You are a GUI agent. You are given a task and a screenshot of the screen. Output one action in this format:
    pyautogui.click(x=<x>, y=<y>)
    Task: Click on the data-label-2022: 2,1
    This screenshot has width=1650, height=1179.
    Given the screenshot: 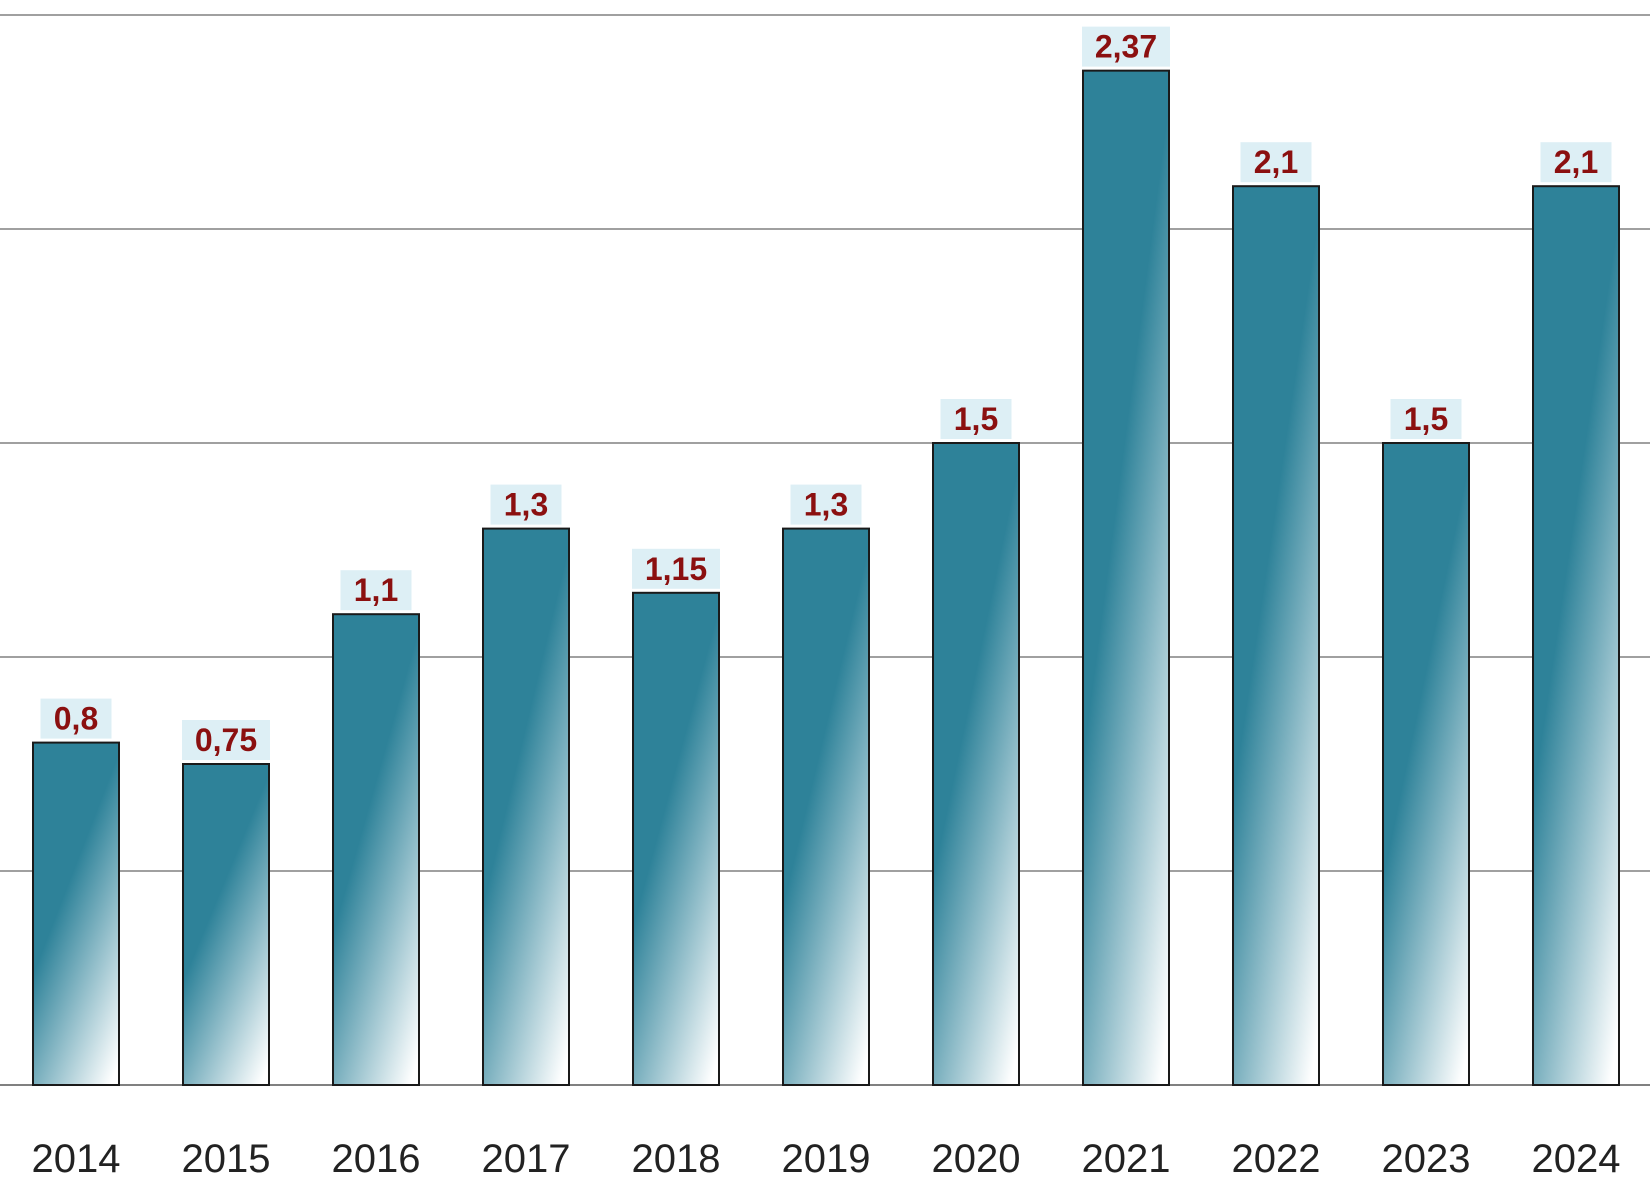 What is the action you would take?
    pyautogui.click(x=1276, y=162)
    